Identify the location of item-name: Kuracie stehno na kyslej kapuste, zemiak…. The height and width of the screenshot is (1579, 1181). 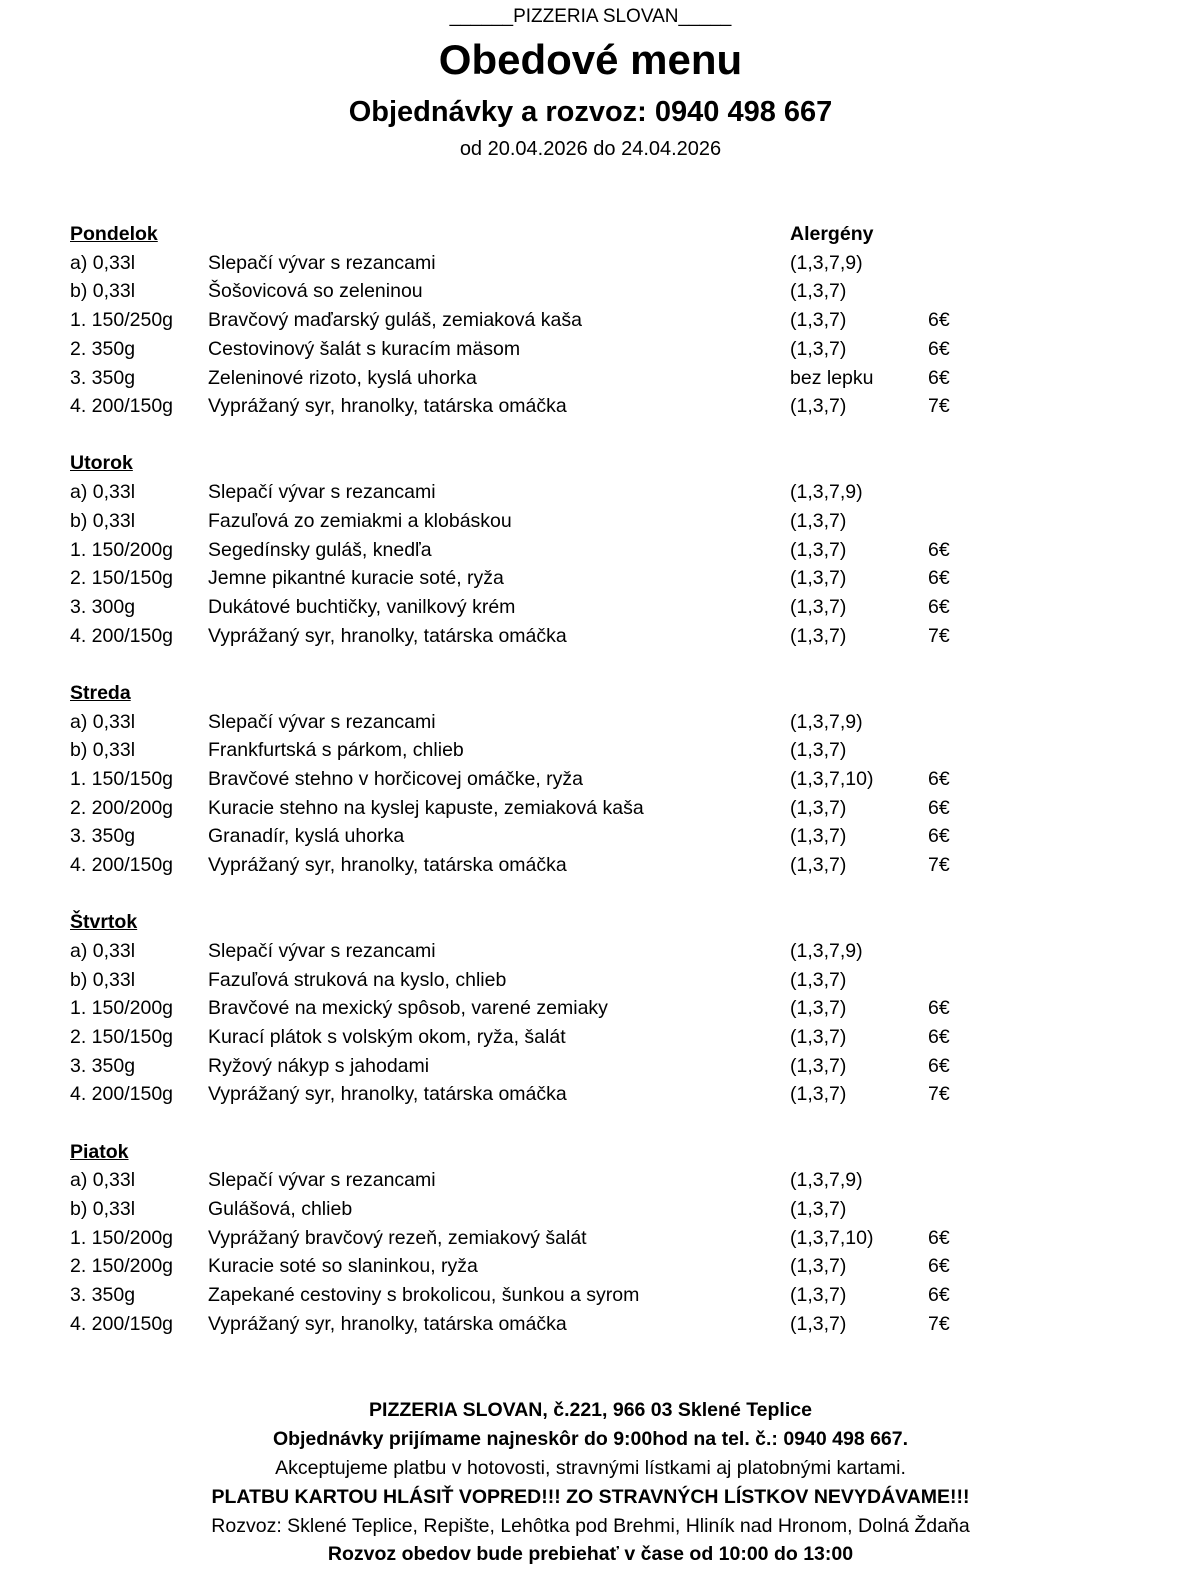
(426, 807).